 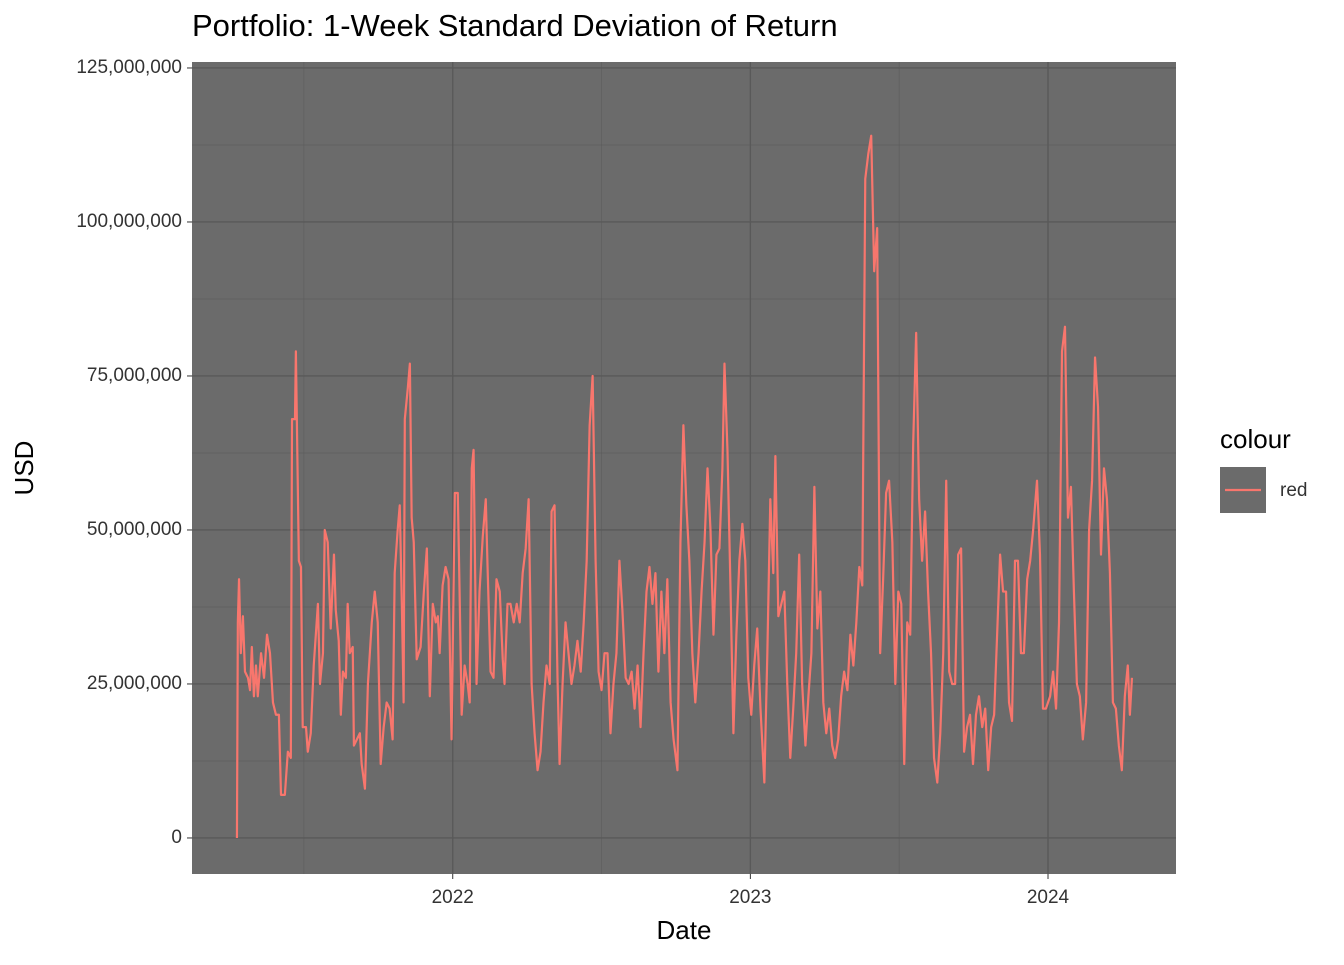 I want to click on y-axis-title: USD, so click(x=24, y=468).